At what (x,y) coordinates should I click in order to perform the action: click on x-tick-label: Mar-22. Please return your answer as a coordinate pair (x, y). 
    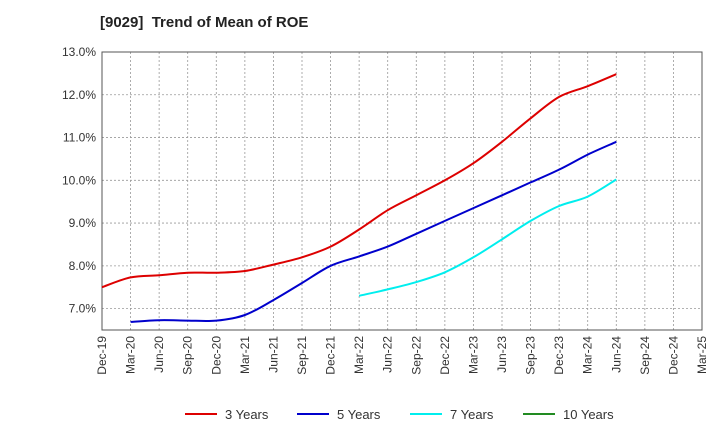
    Looking at the image, I should click on (359, 355).